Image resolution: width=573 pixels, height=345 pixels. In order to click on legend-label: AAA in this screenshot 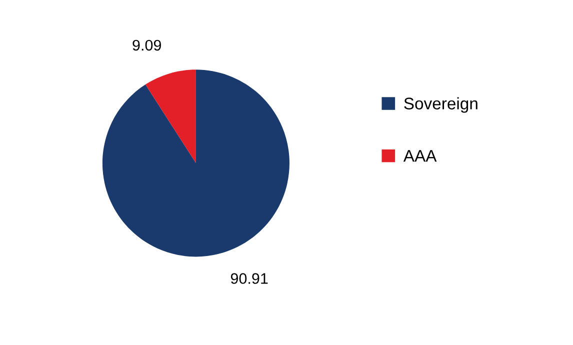, I will do `click(420, 156)`.